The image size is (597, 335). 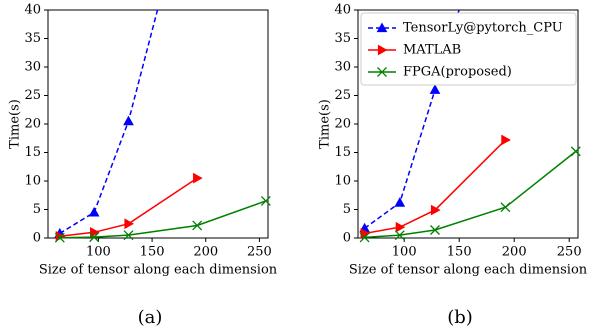 I want to click on legend-label: TensorLy@pytorch_CPU, so click(x=483, y=28).